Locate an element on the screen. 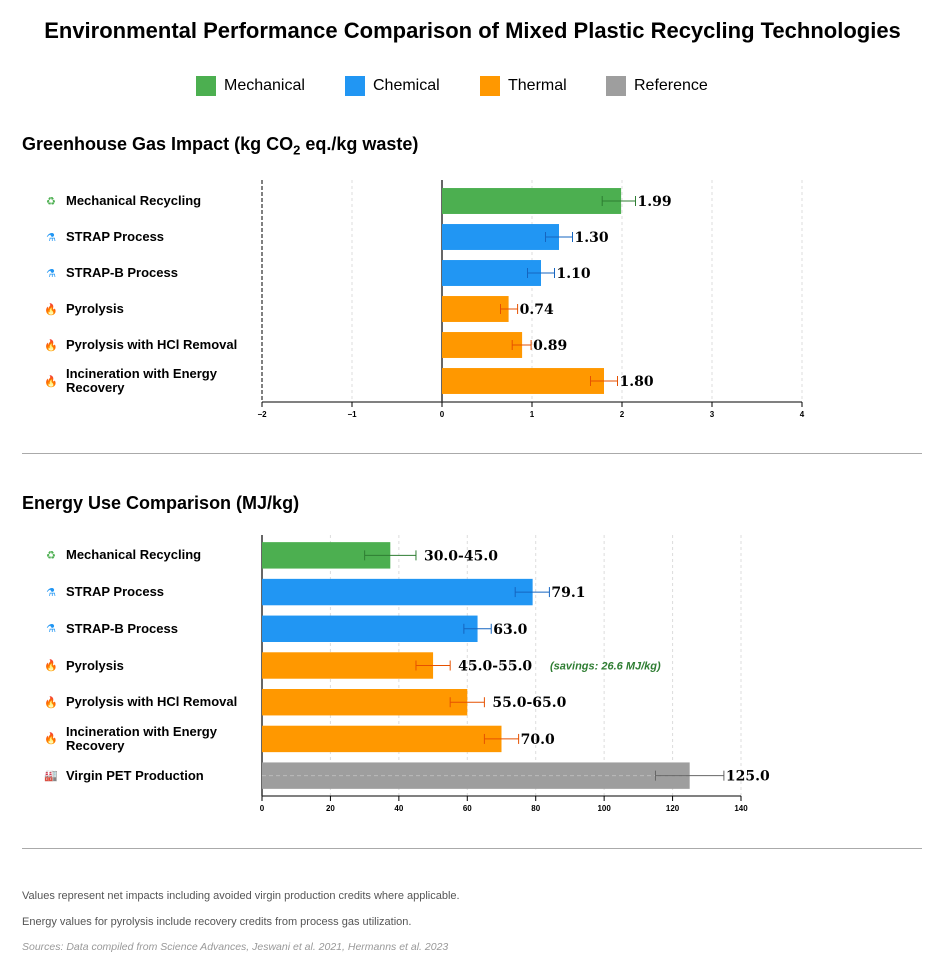  legend-swatch-thermal is located at coordinates (490, 86).